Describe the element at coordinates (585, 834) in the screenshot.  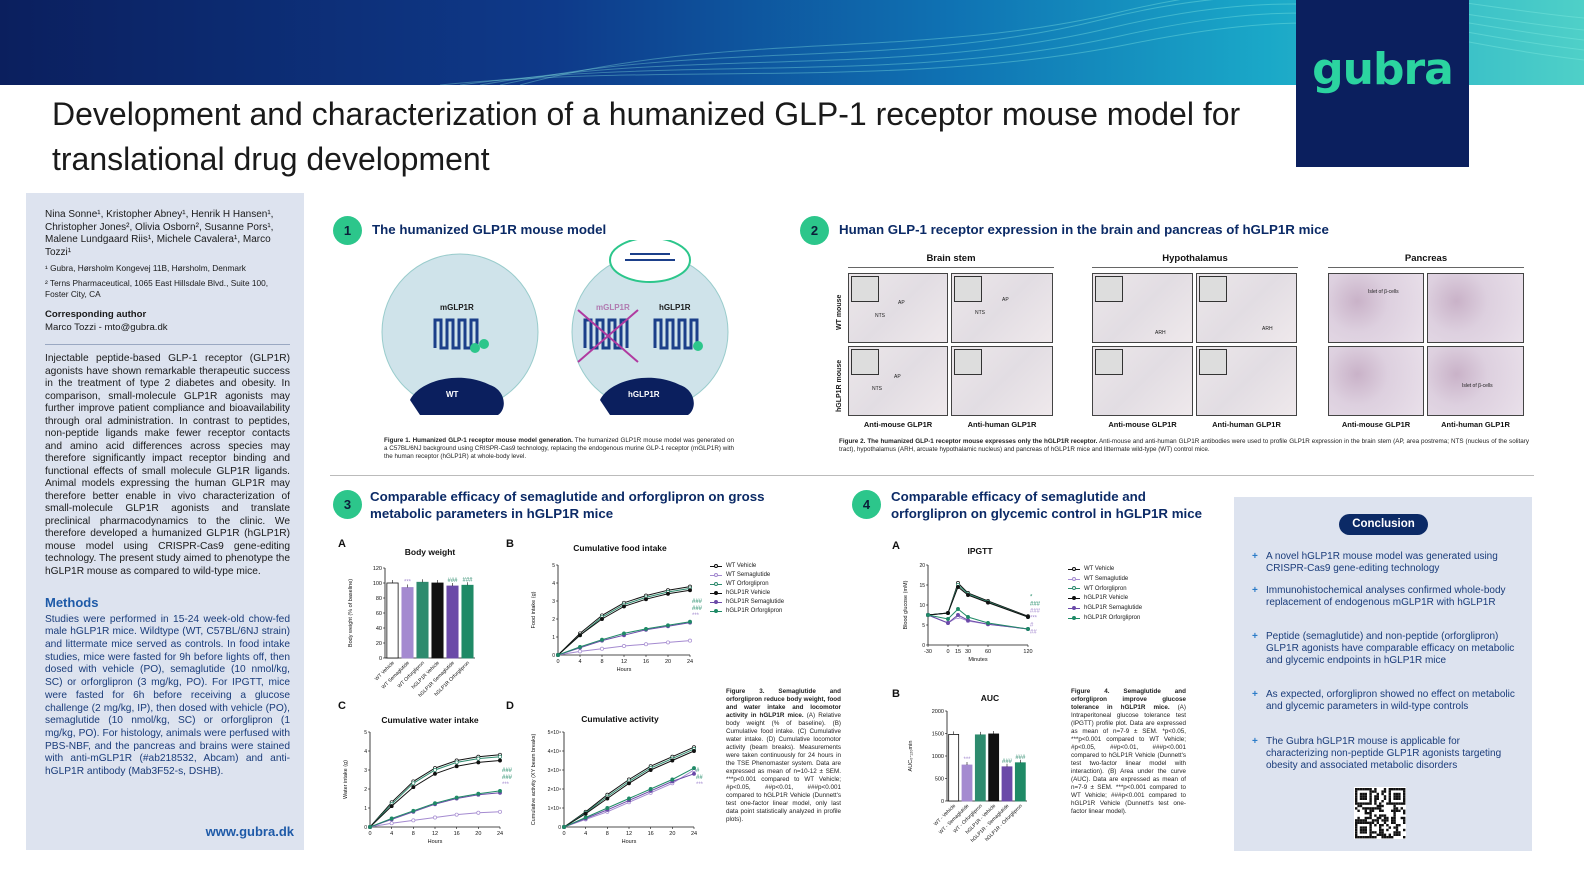
I see `tick-label: 4` at that location.